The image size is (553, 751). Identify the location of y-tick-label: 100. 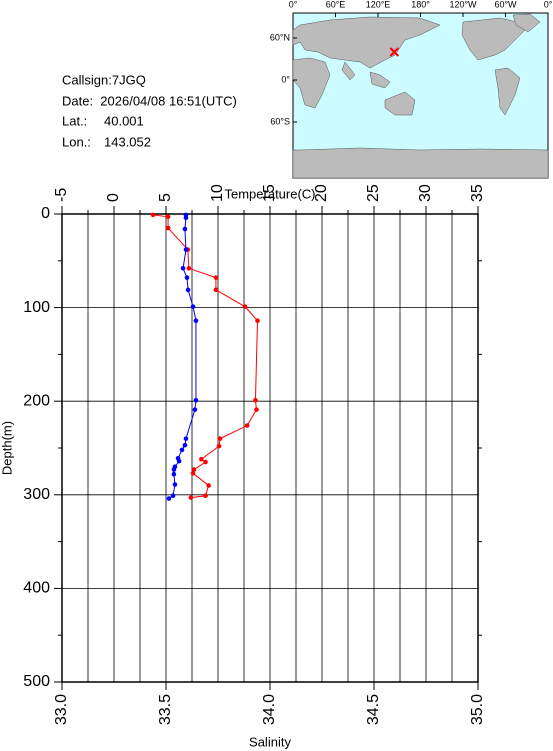
(36, 307).